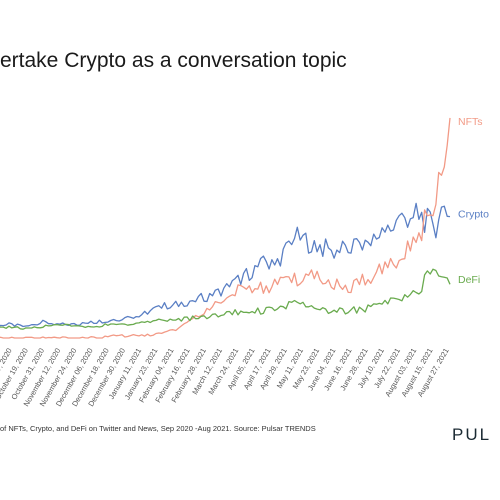 Image resolution: width=500 pixels, height=500 pixels. What do you see at coordinates (469, 280) in the screenshot?
I see `series-label-defi: DeFi` at bounding box center [469, 280].